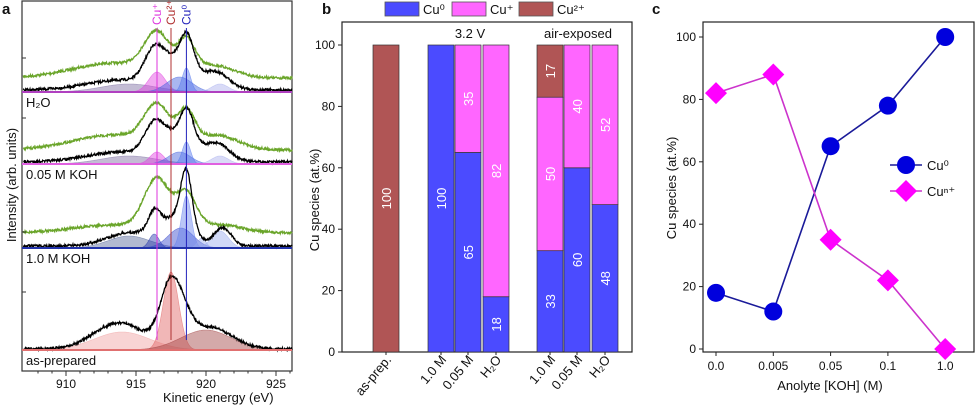 Image resolution: width=976 pixels, height=406 pixels. What do you see at coordinates (186, 15) in the screenshot?
I see `reference-line-label: Cu⁰` at bounding box center [186, 15].